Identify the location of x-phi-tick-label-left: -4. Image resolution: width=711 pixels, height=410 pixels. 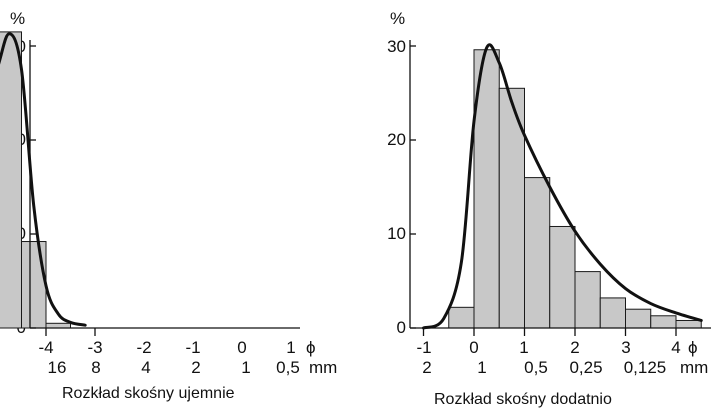
(45, 347).